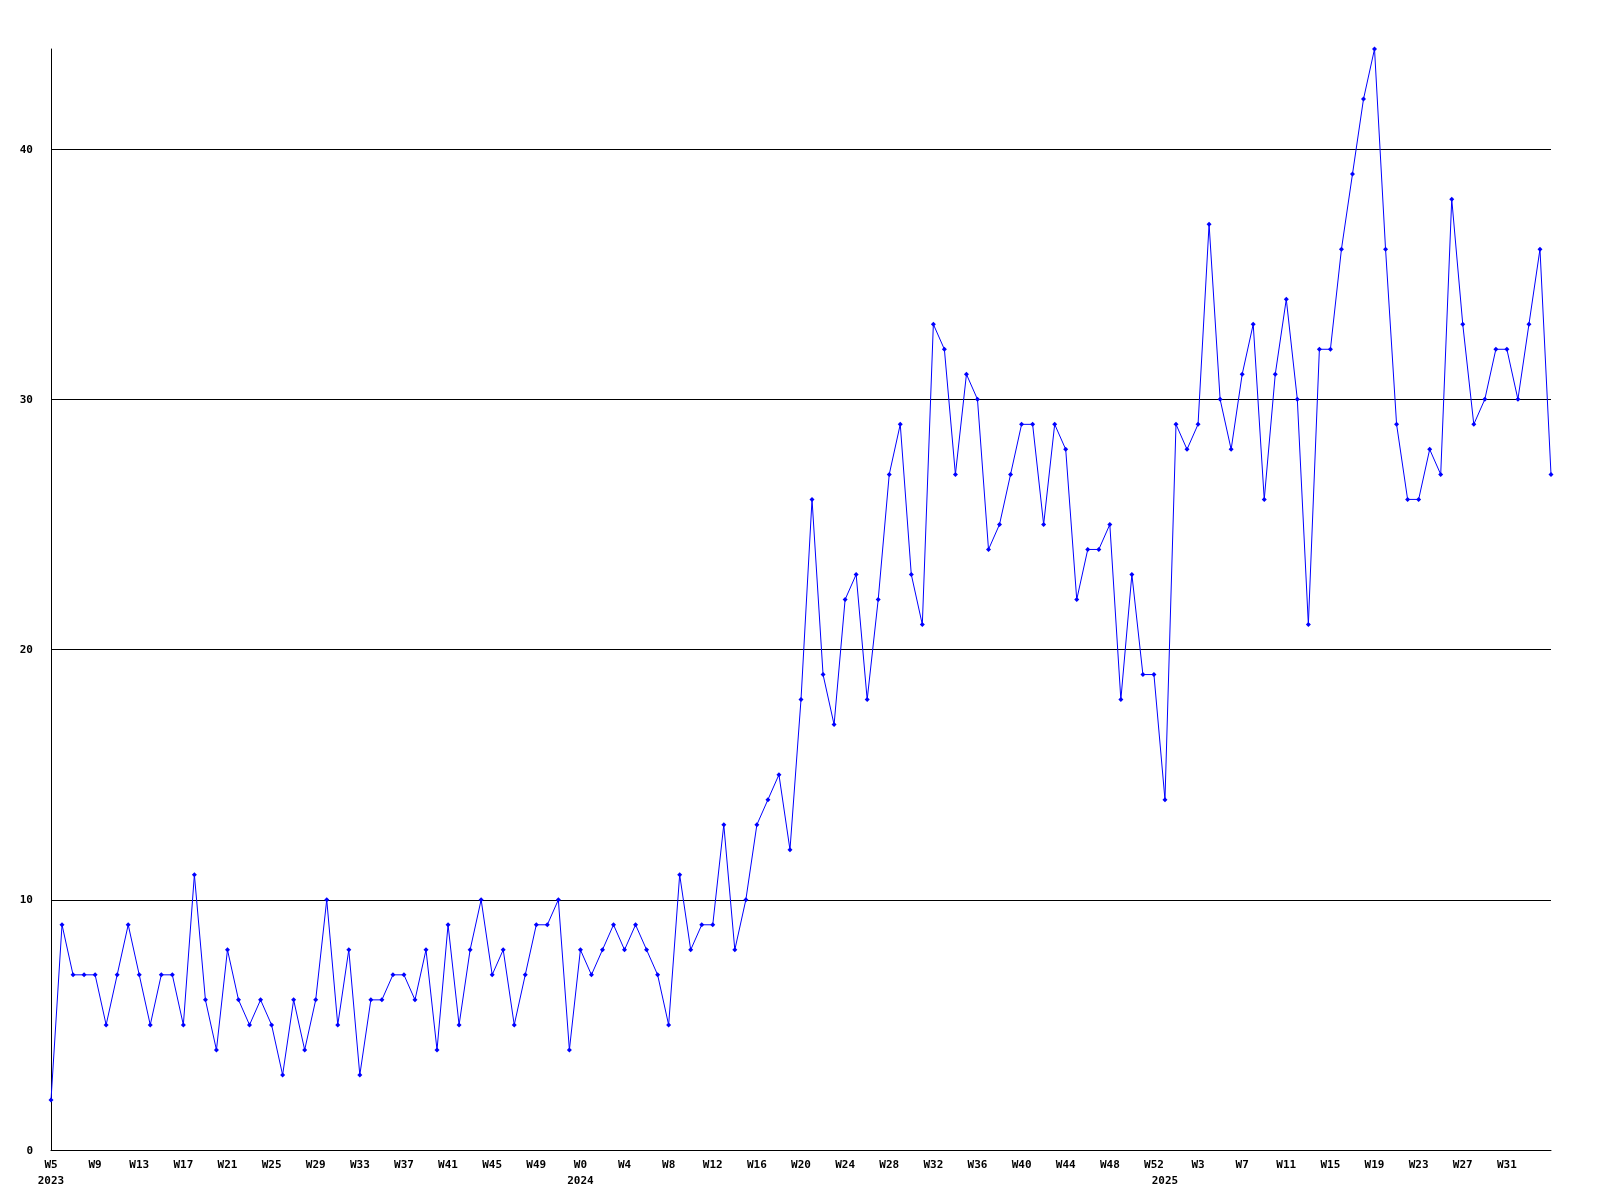 The image size is (1600, 1200). What do you see at coordinates (1507, 1164) in the screenshot?
I see `x-tick-label: W31` at bounding box center [1507, 1164].